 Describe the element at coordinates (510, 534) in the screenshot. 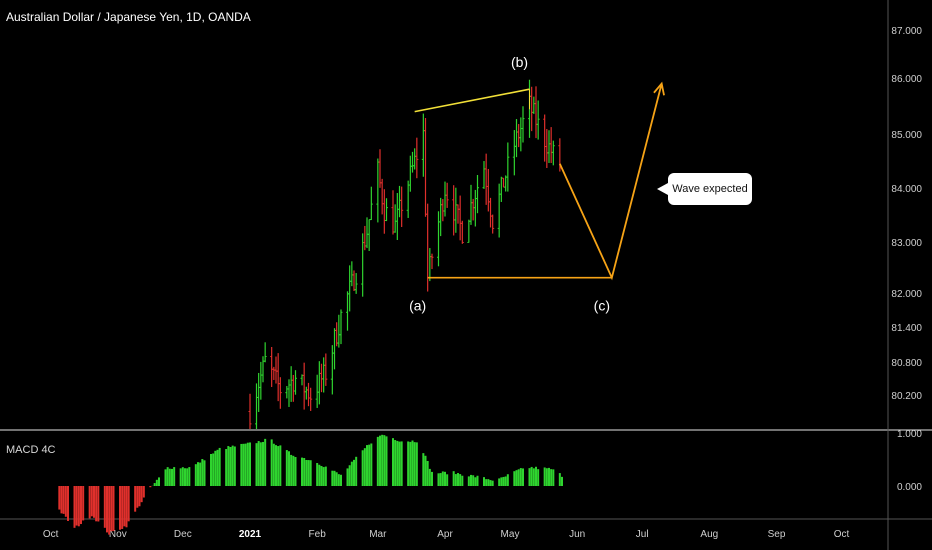

I see `time-tick-label: May` at that location.